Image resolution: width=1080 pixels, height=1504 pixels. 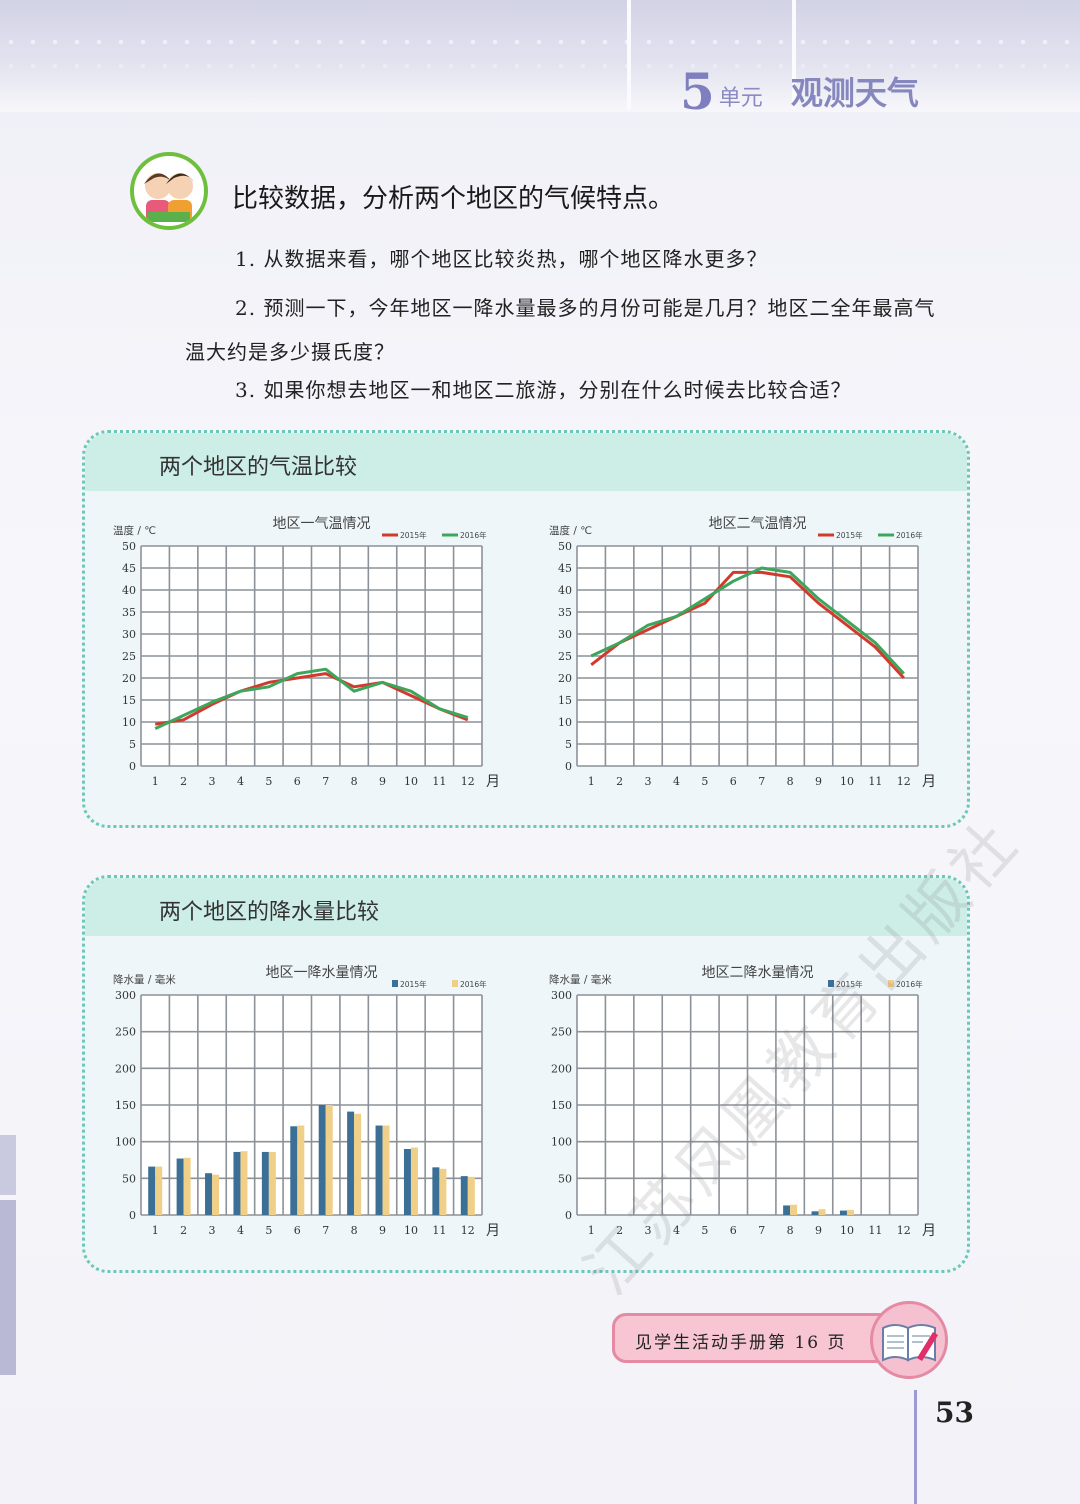 What do you see at coordinates (129, 634) in the screenshot?
I see `y-tick-label: 30` at bounding box center [129, 634].